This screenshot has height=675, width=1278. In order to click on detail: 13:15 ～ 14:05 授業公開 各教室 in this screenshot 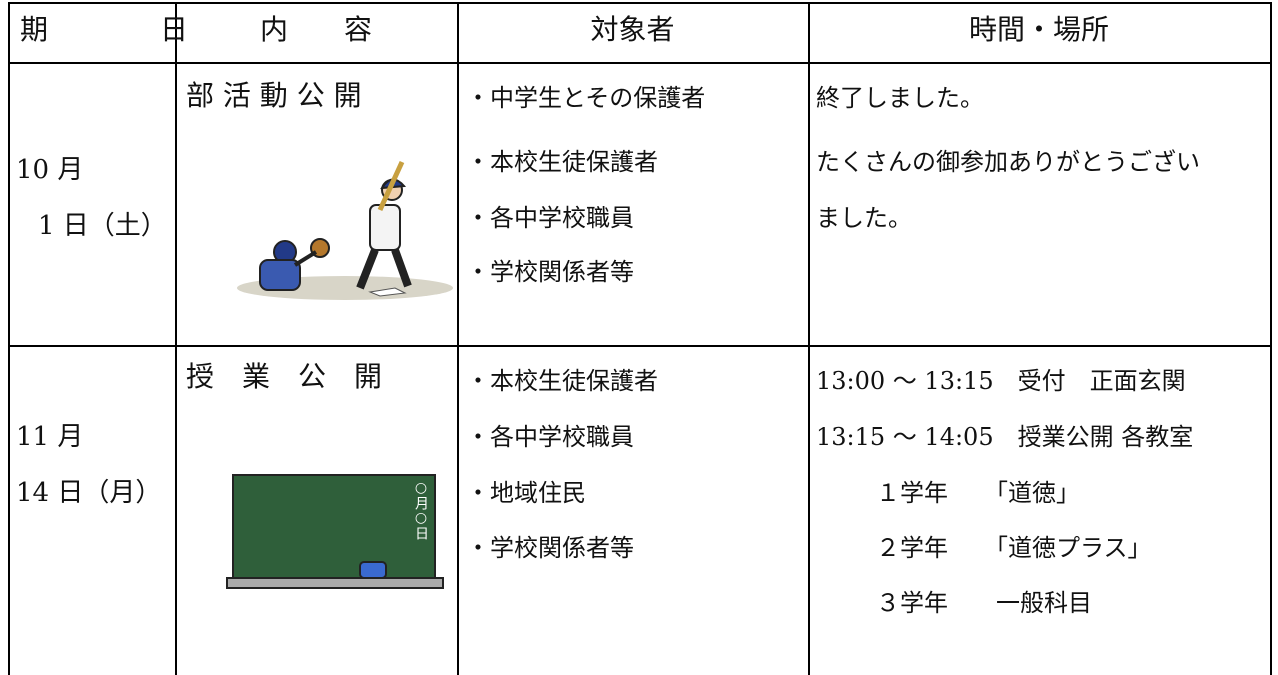, I will do `click(1005, 437)`.